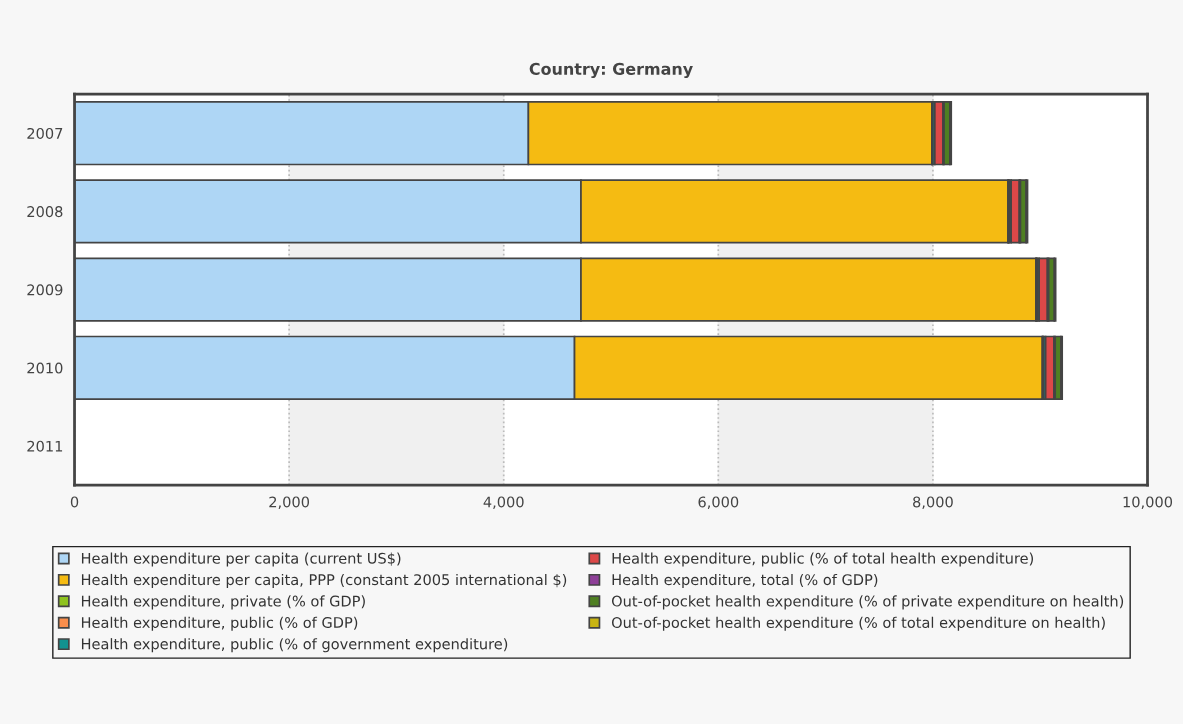 The image size is (1183, 724). I want to click on legend-label: Health expenditure per capita (current US$), so click(241, 559).